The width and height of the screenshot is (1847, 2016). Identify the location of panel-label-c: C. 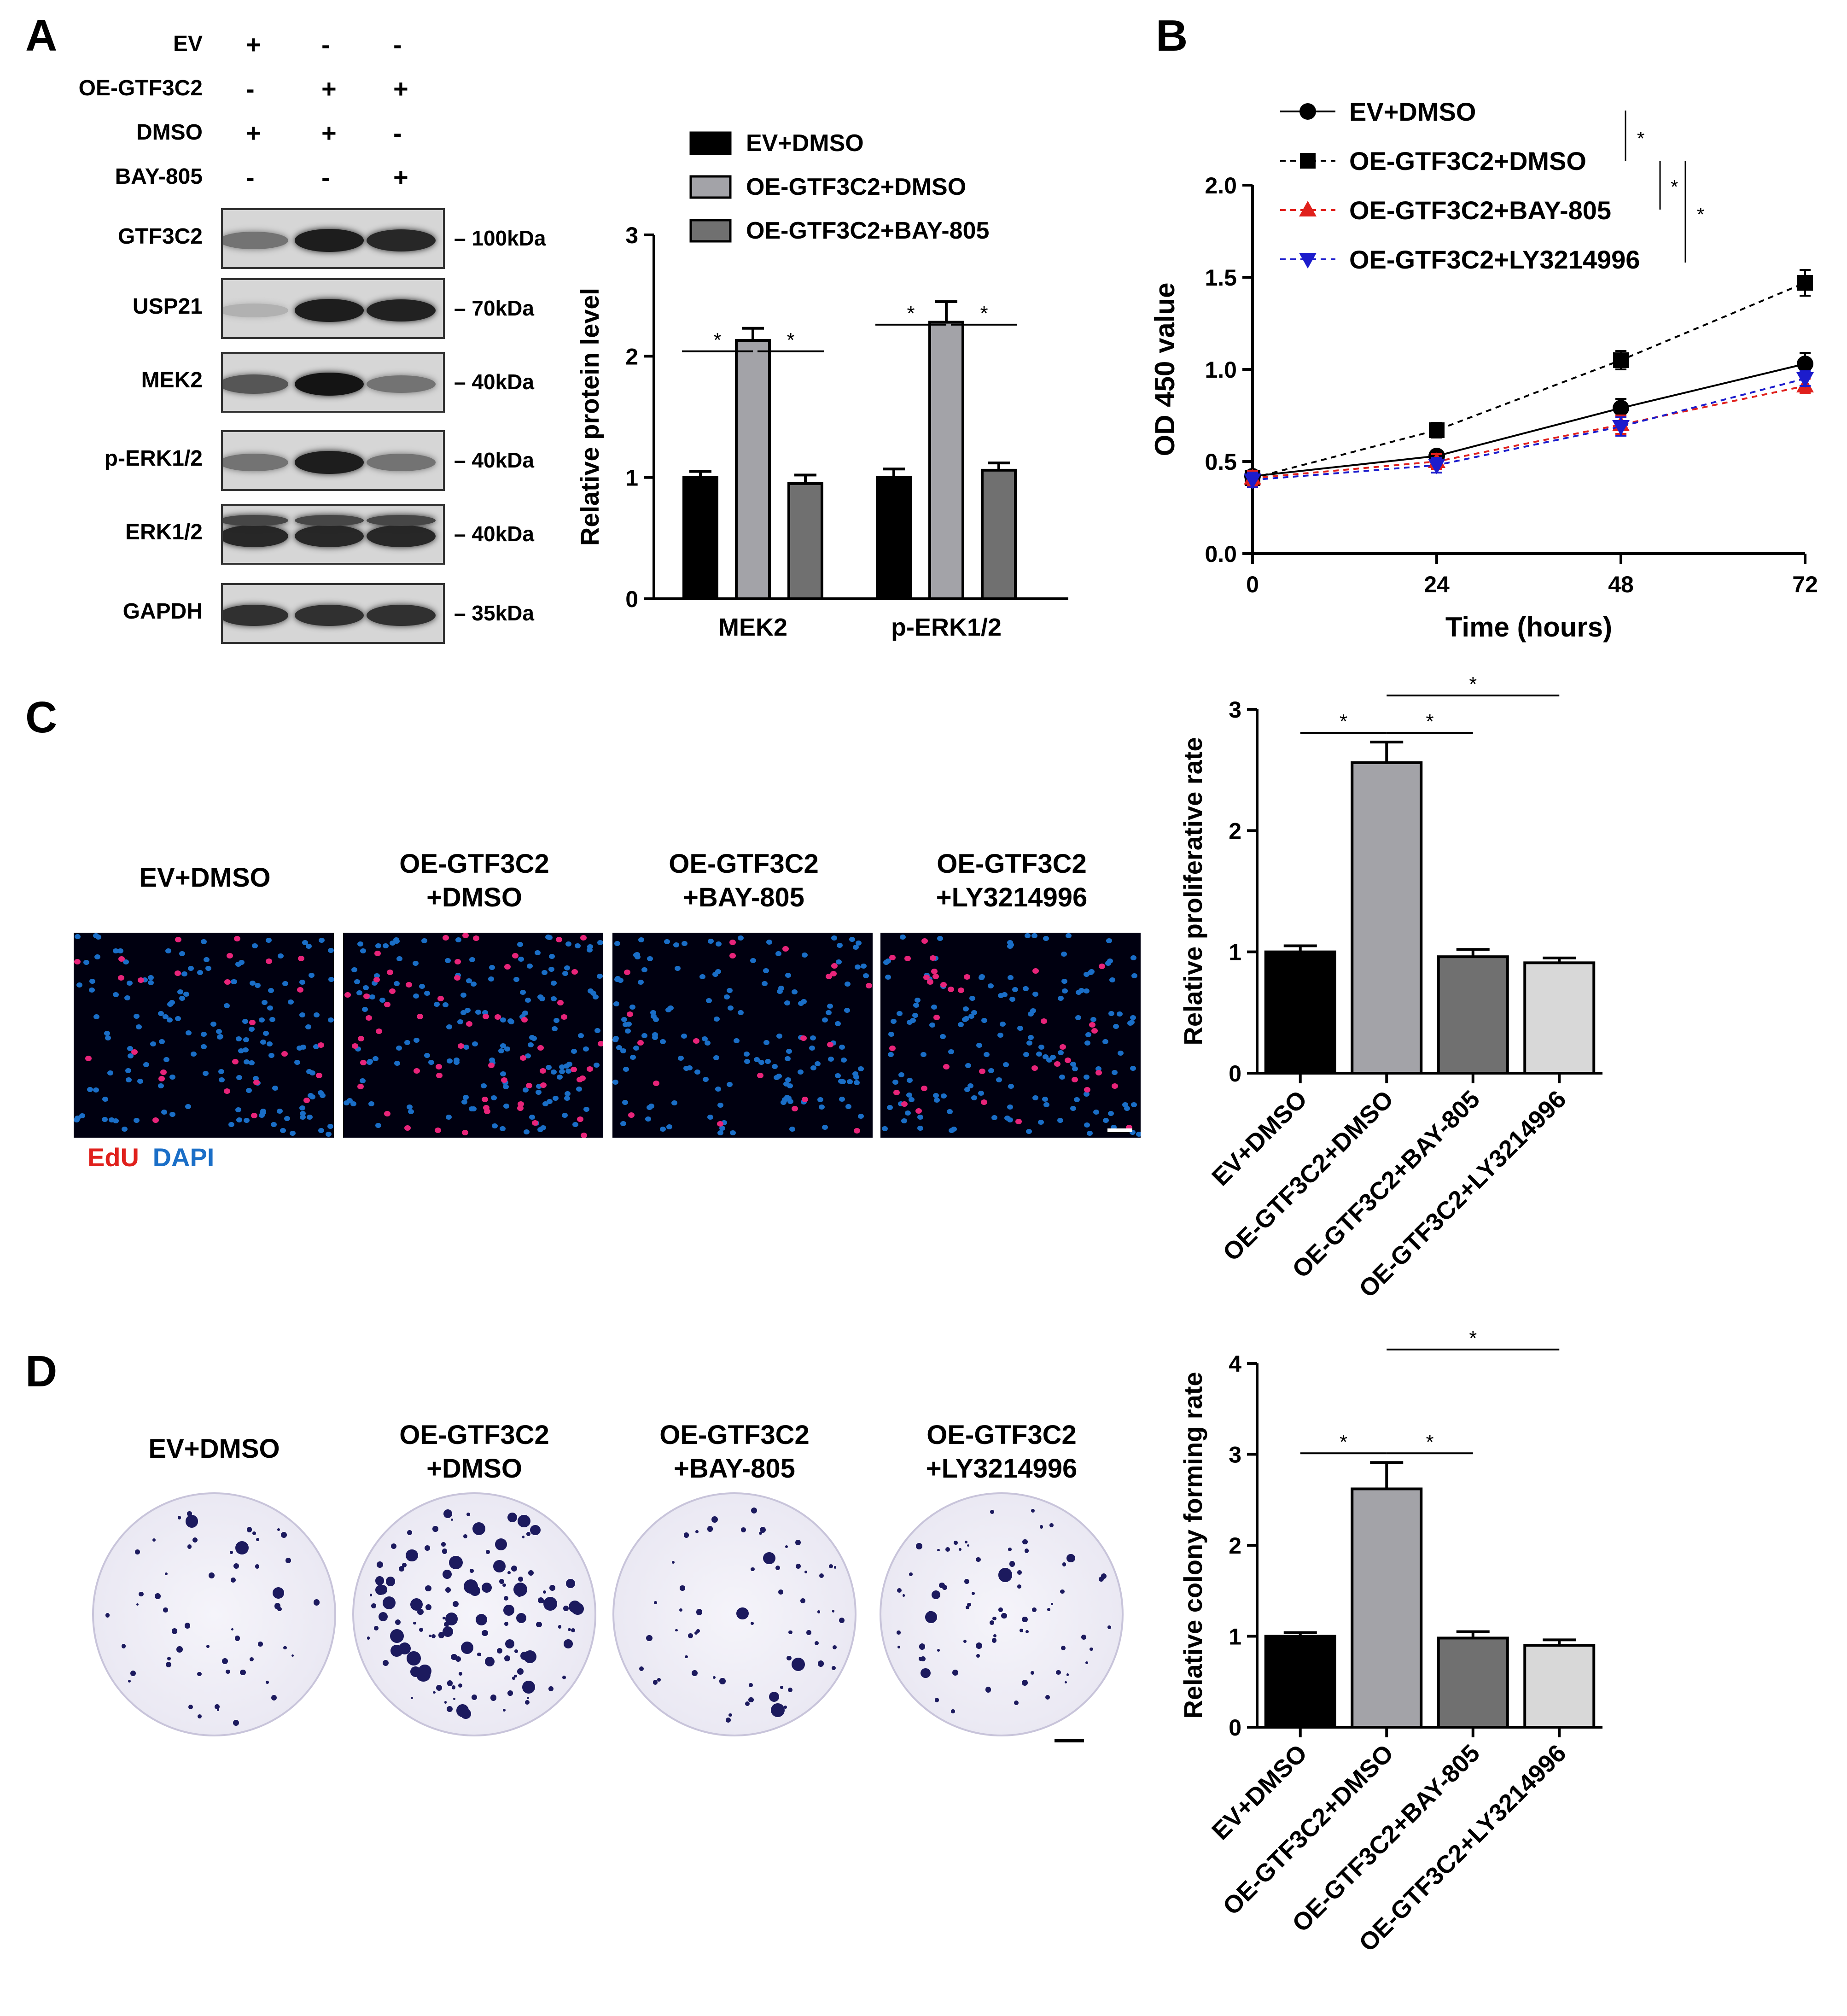
(41, 717).